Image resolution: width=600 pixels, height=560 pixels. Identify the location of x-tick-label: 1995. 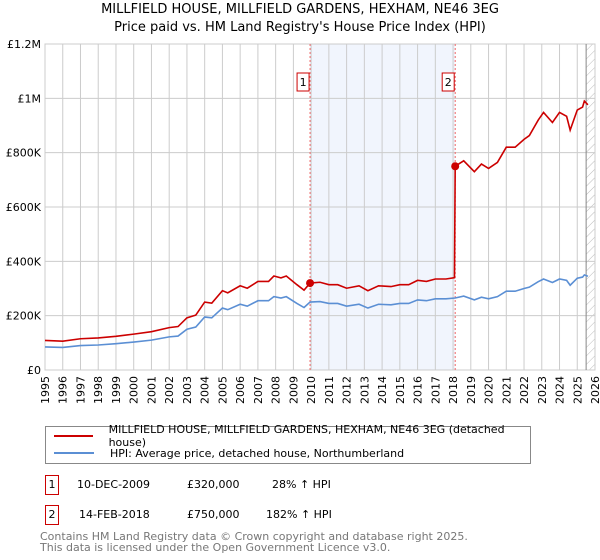
(45, 390).